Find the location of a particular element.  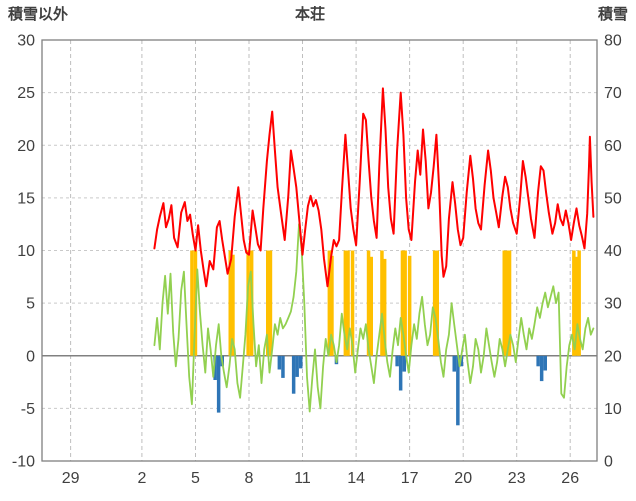

right-axis-tick-label: 50 is located at coordinates (613, 198).